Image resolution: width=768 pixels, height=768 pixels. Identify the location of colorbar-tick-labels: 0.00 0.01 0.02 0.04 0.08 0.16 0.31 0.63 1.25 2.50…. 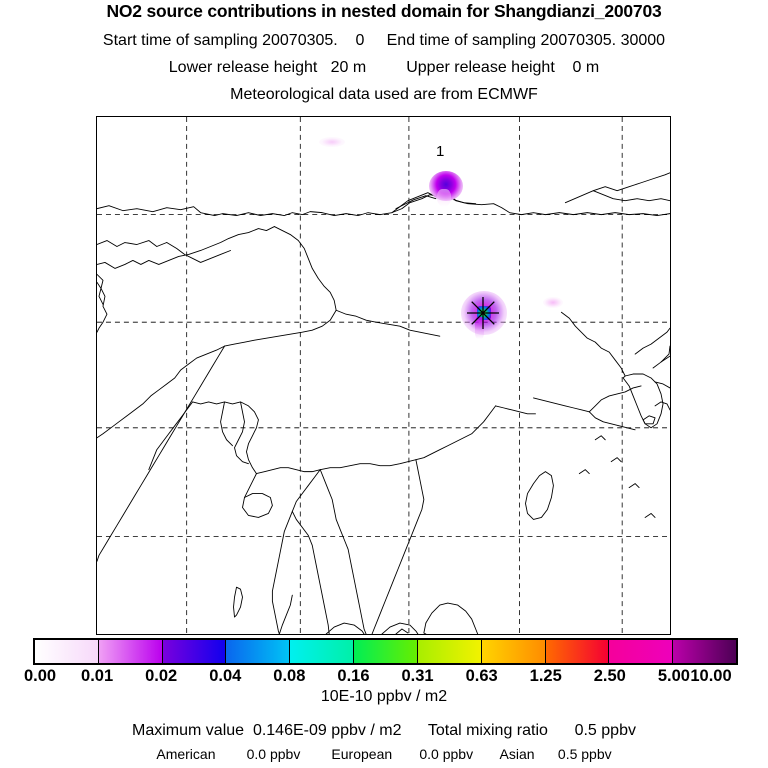
(384, 677).